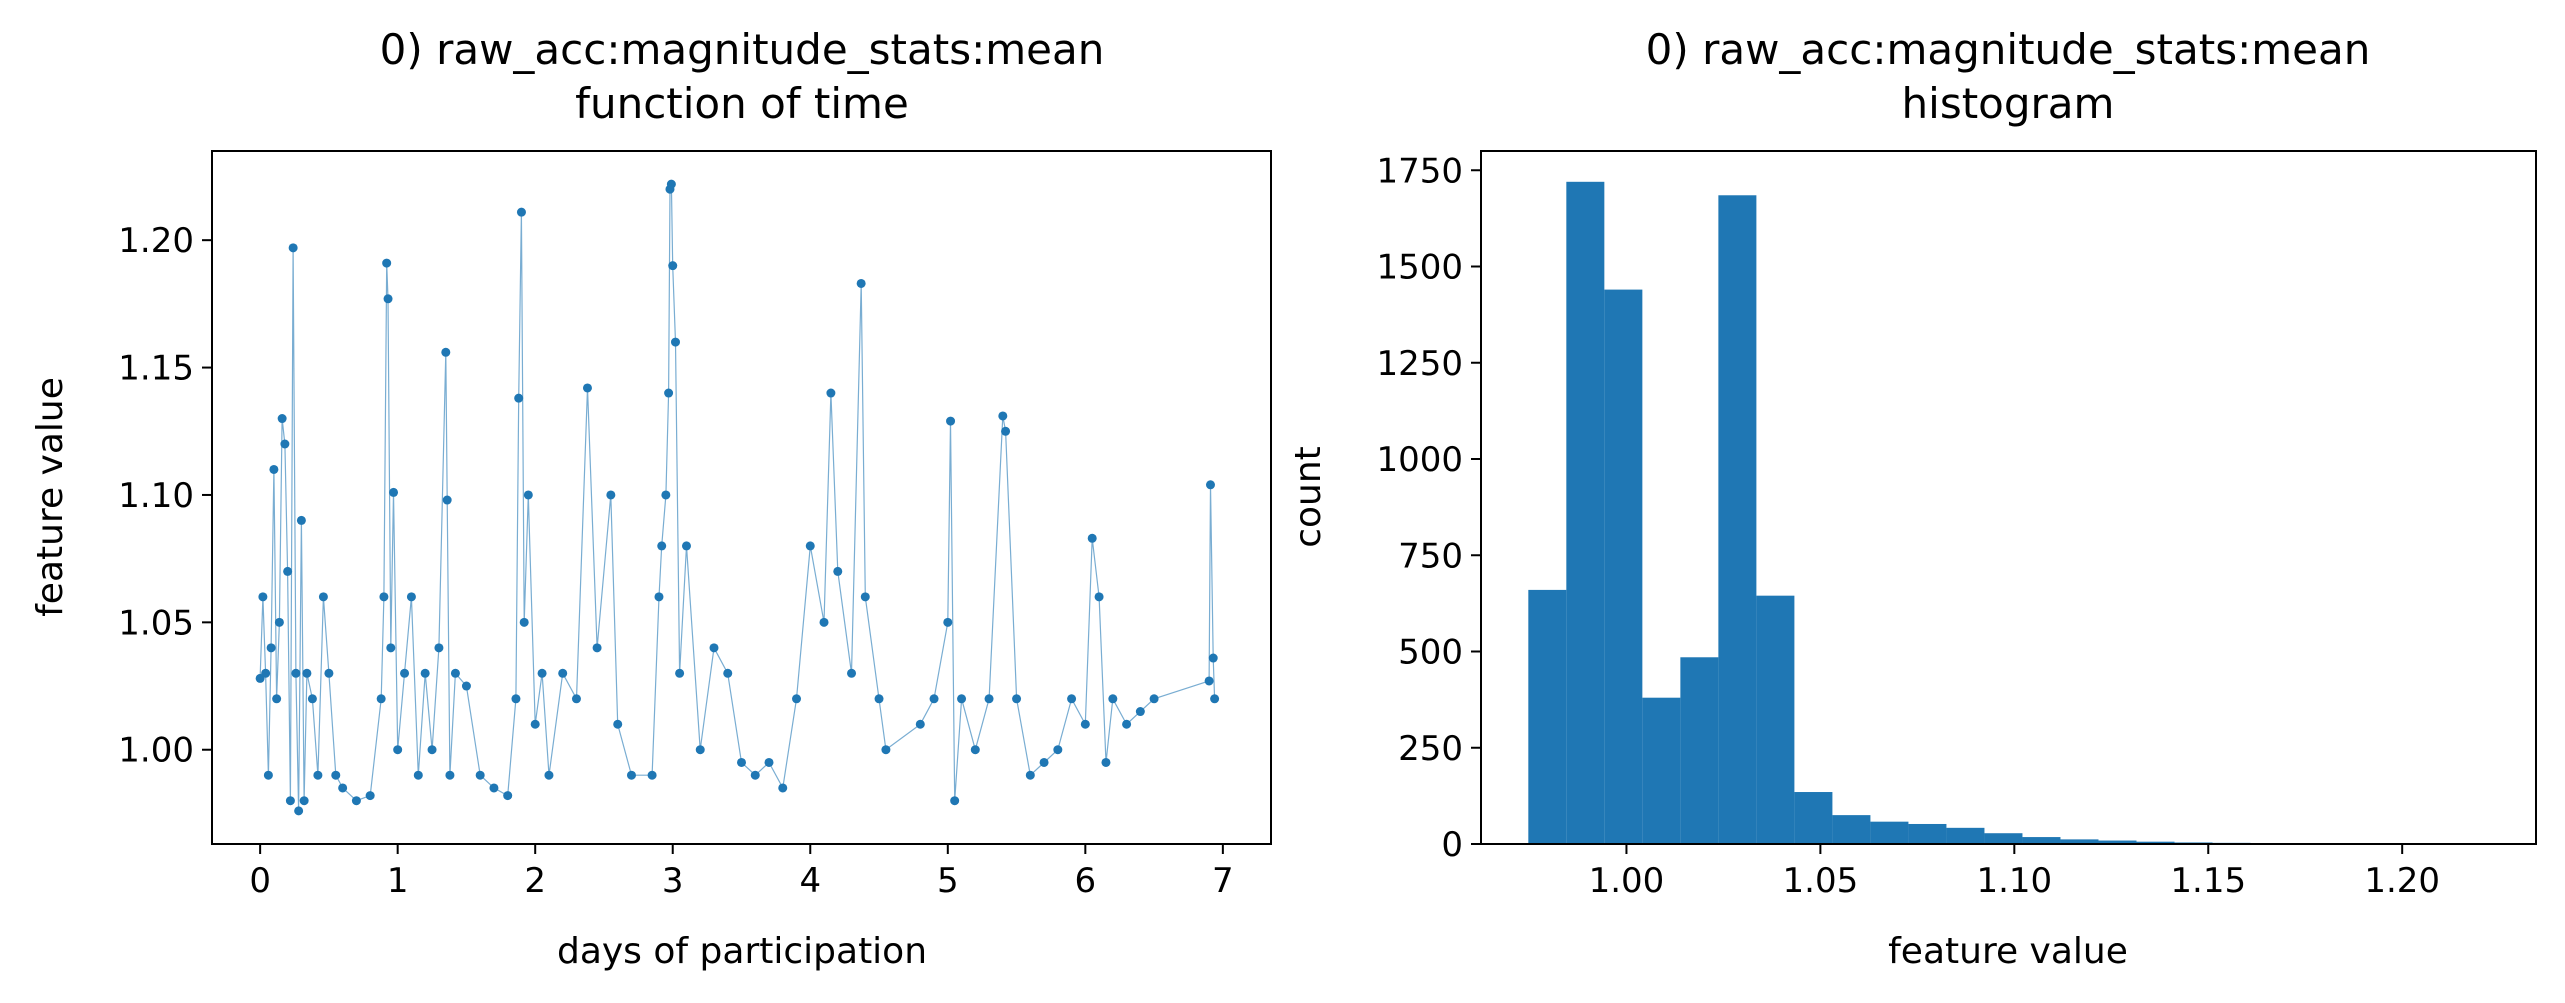 Image resolution: width=2565 pixels, height=1003 pixels. I want to click on hist-y-tick-label: 500, so click(1430, 653).